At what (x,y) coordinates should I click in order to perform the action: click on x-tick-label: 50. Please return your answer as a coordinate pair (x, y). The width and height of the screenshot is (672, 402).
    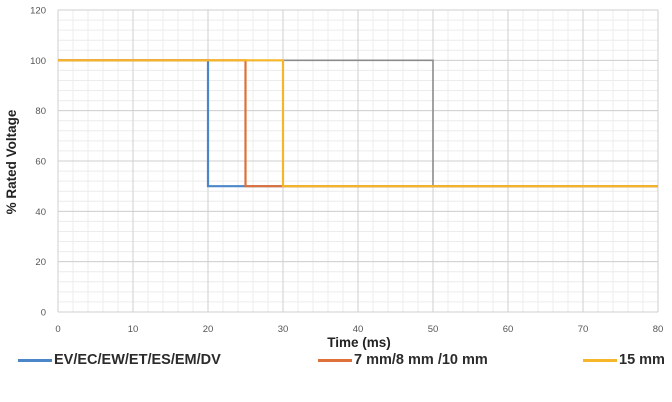
    Looking at the image, I should click on (433, 329).